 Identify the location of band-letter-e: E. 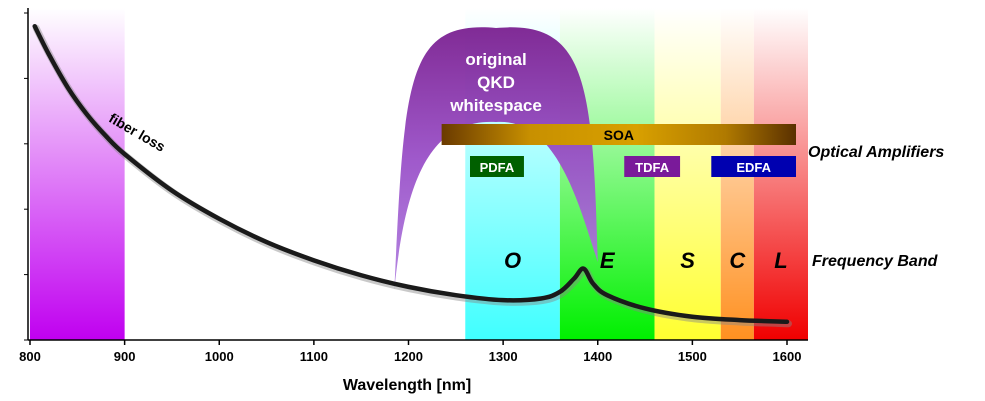
(608, 260).